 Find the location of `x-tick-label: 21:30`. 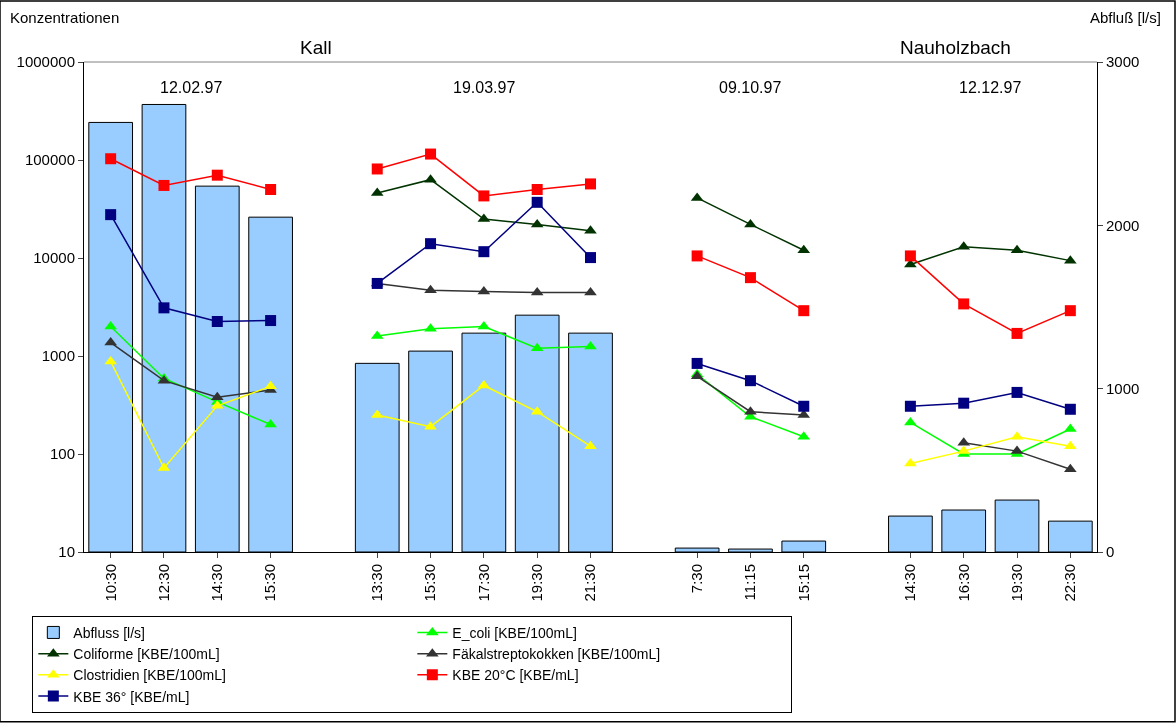

x-tick-label: 21:30 is located at coordinates (590, 583).